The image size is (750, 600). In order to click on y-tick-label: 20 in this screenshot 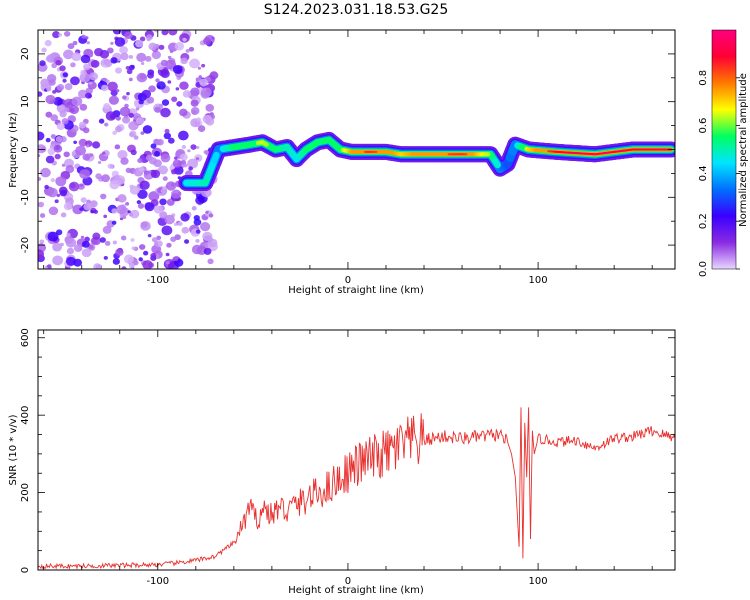, I will do `click(25, 54)`.